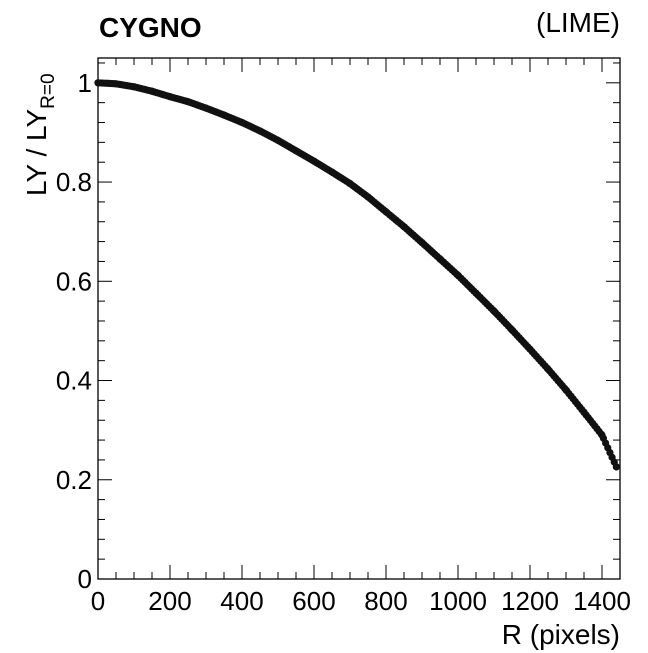 The width and height of the screenshot is (648, 653). What do you see at coordinates (74, 480) in the screenshot?
I see `y-tick-label: 0.2` at bounding box center [74, 480].